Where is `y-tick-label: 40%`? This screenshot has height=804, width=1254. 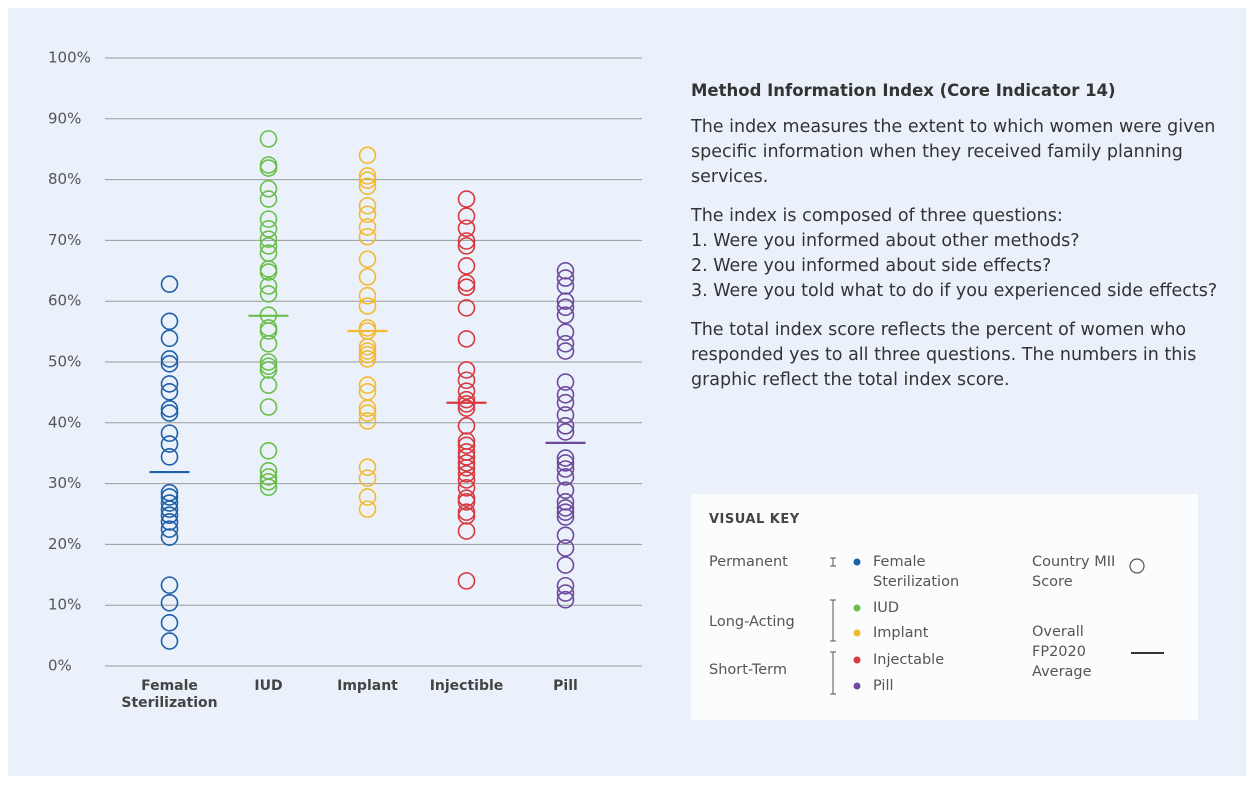 y-tick-label: 40% is located at coordinates (64, 422).